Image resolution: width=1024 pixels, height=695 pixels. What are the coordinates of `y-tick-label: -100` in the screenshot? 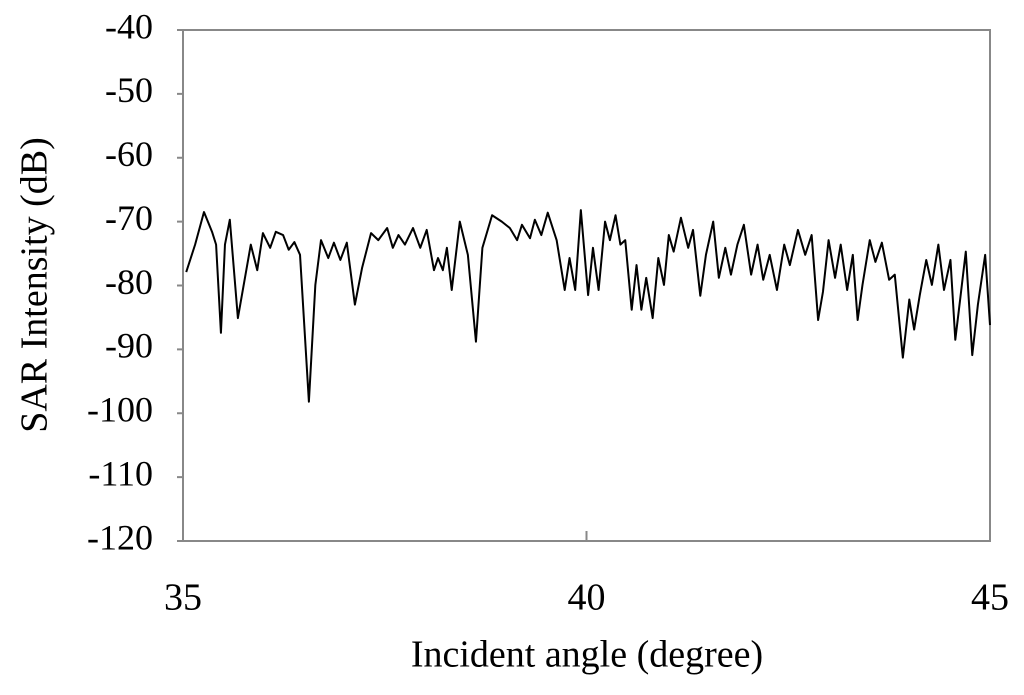 It's located at (120, 410).